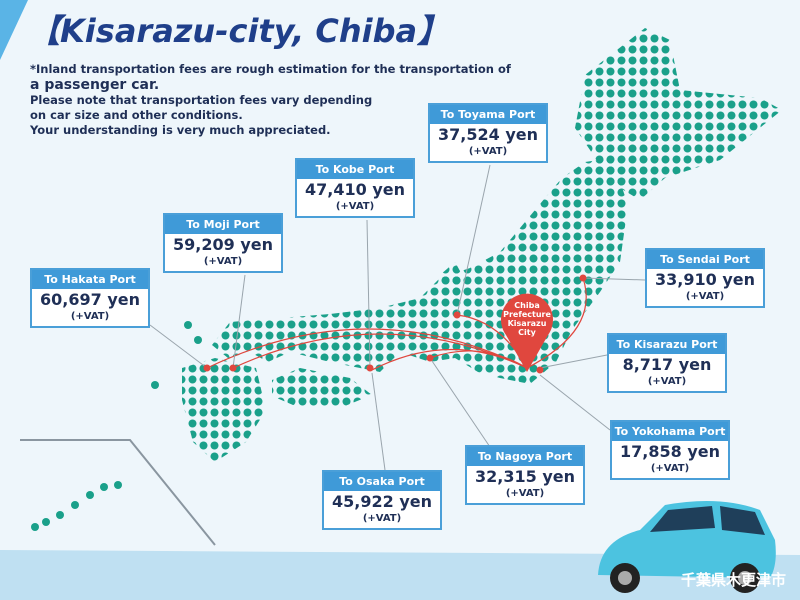 The width and height of the screenshot is (800, 600). What do you see at coordinates (733, 580) in the screenshot?
I see `footer-text: 千葉県木更津市` at bounding box center [733, 580].